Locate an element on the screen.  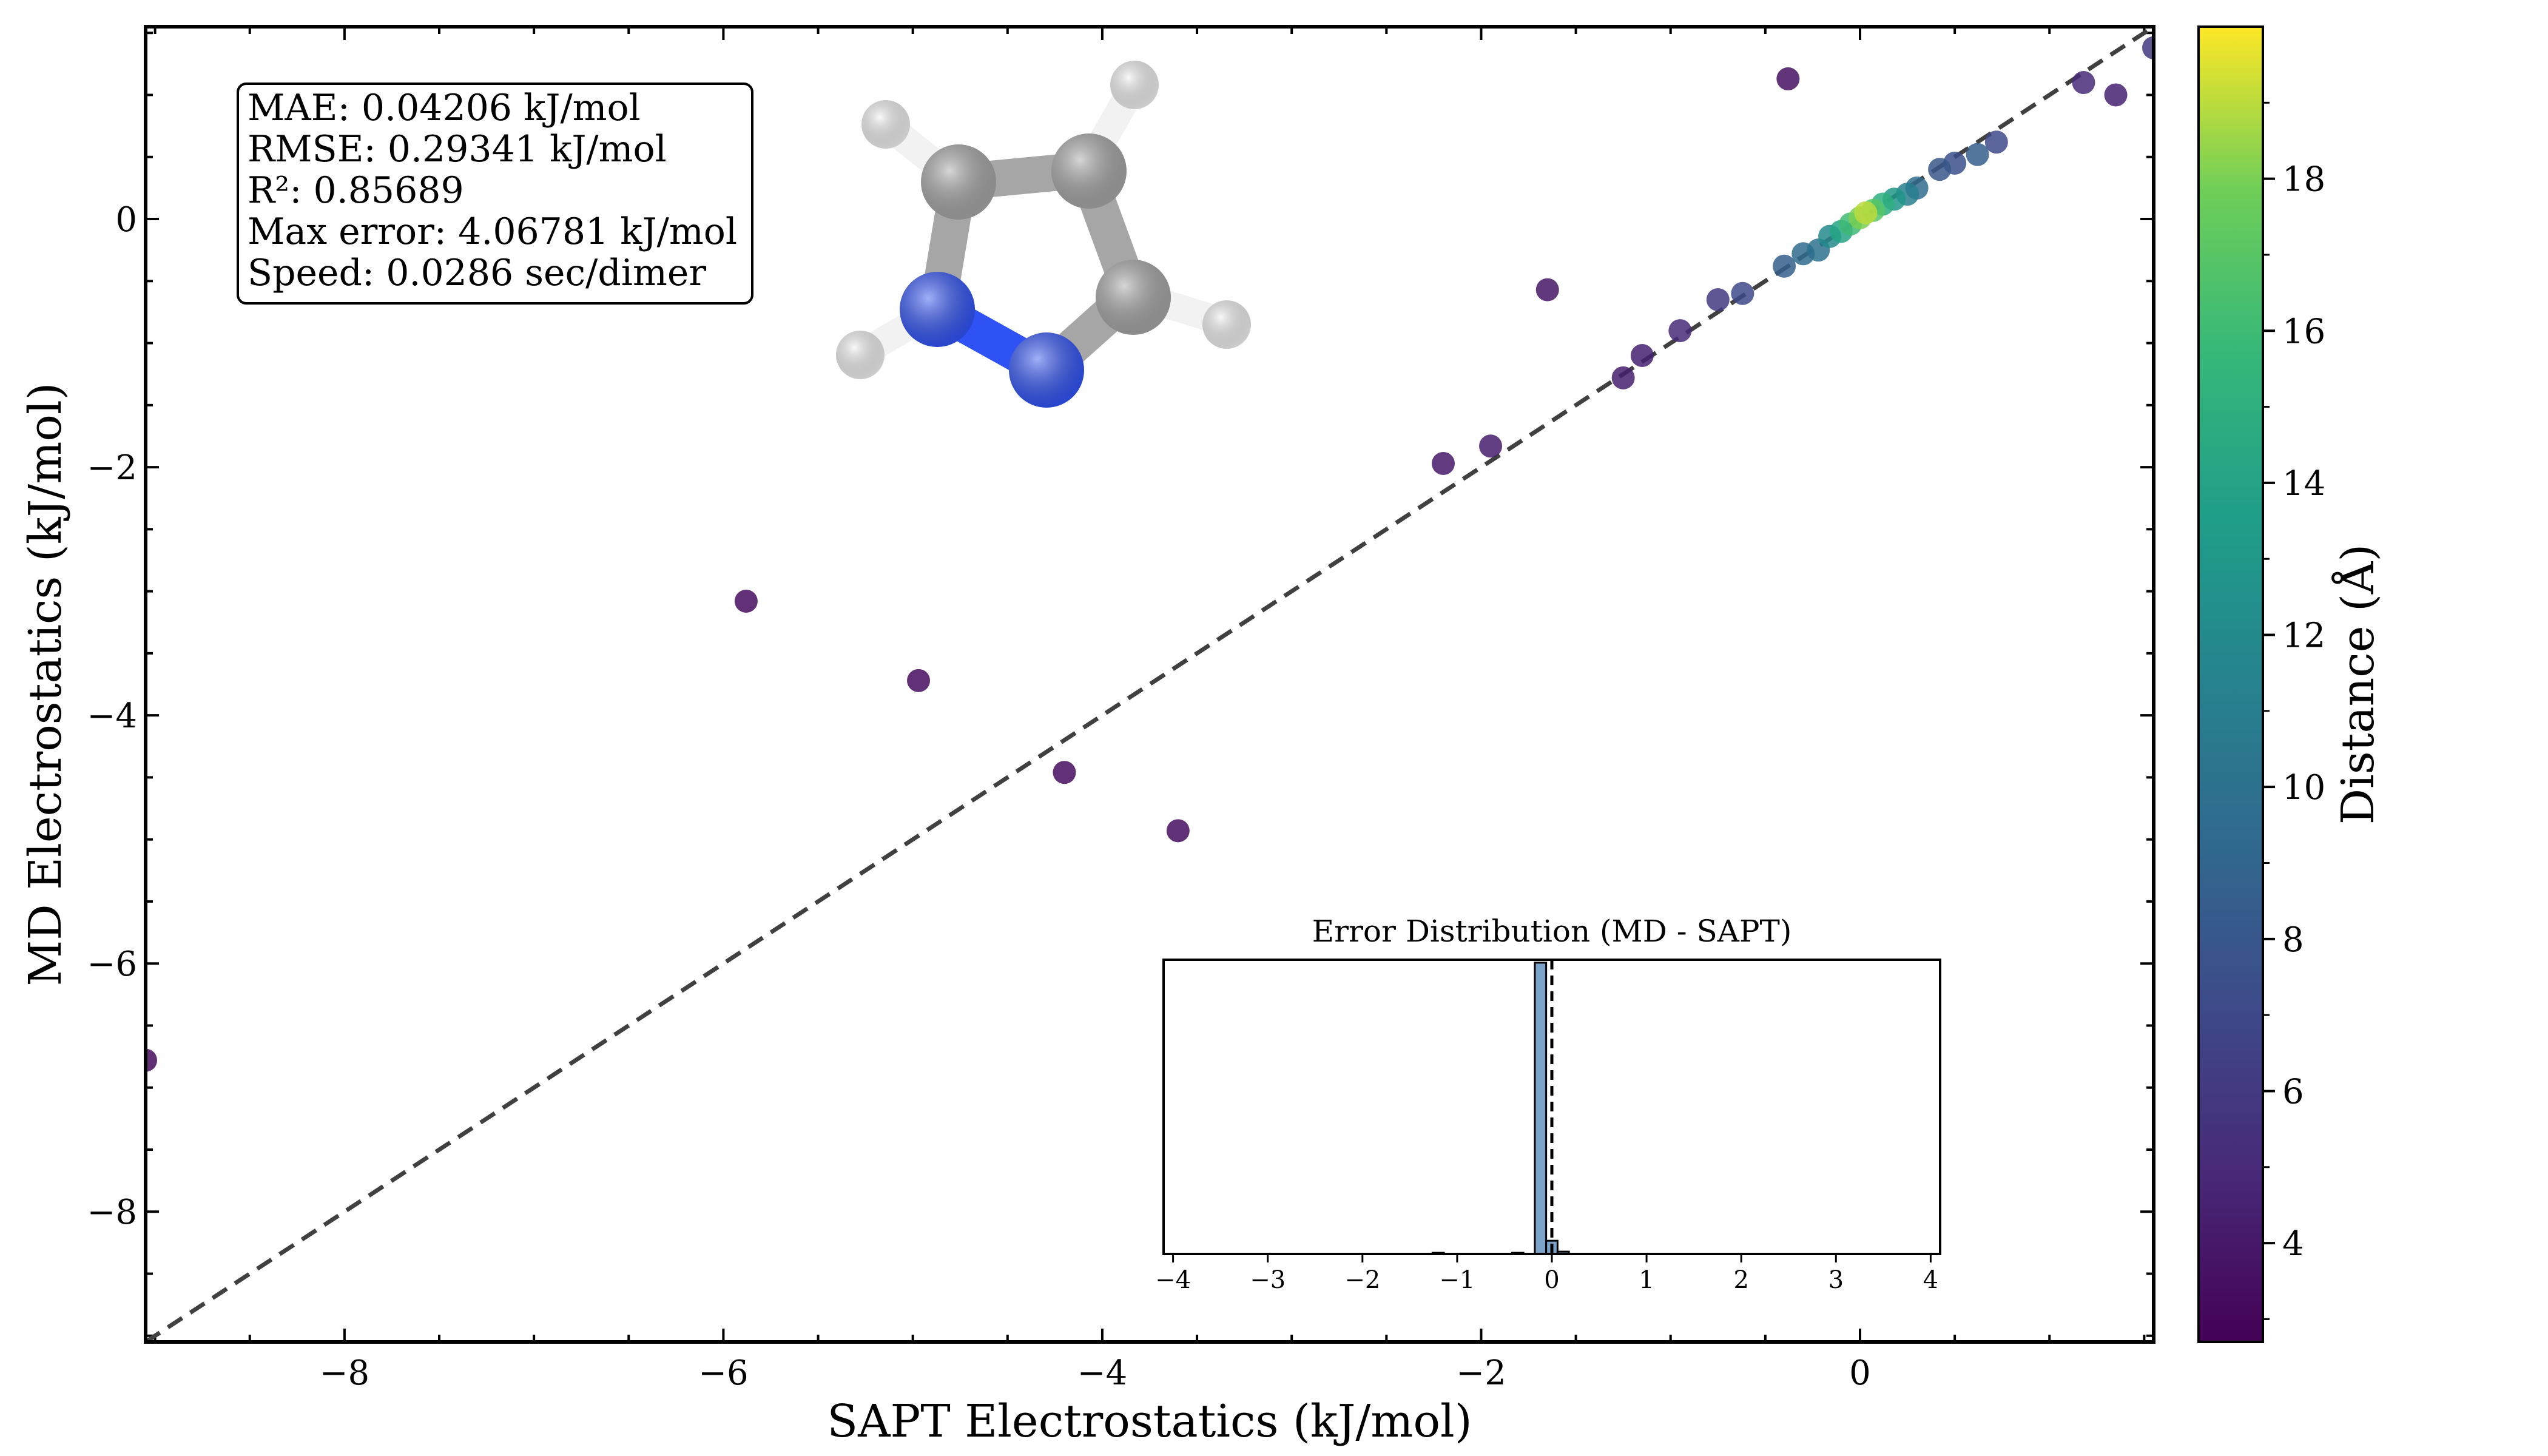
x-tick-label: 0 is located at coordinates (1860, 1373).